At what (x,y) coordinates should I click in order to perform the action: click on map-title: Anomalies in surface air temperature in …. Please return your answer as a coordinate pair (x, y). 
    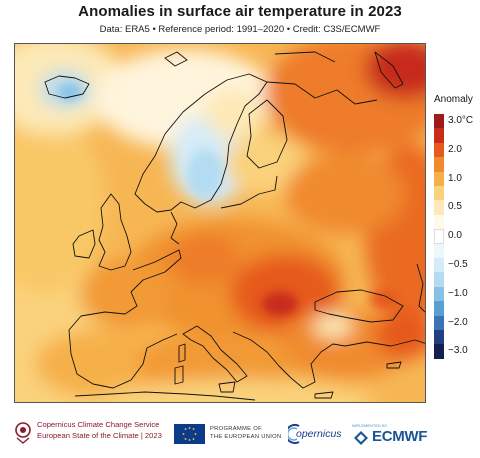
    Looking at the image, I should click on (240, 11).